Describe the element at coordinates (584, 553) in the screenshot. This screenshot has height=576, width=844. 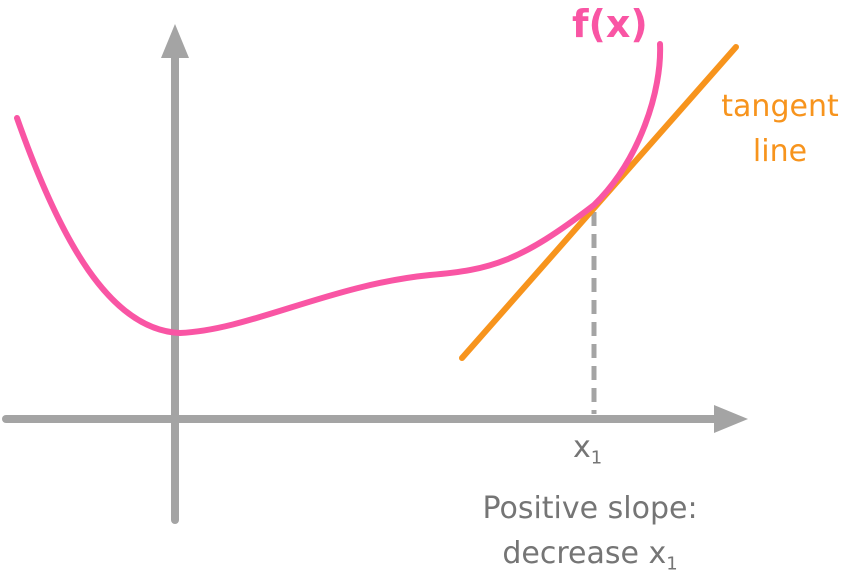
I see `slope-caption-text: decrease x` at that location.